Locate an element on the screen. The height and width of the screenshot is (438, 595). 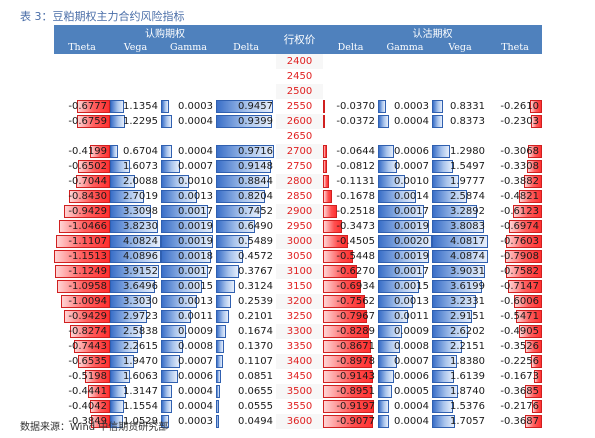
strike-price: 2600 is located at coordinates (299, 121).